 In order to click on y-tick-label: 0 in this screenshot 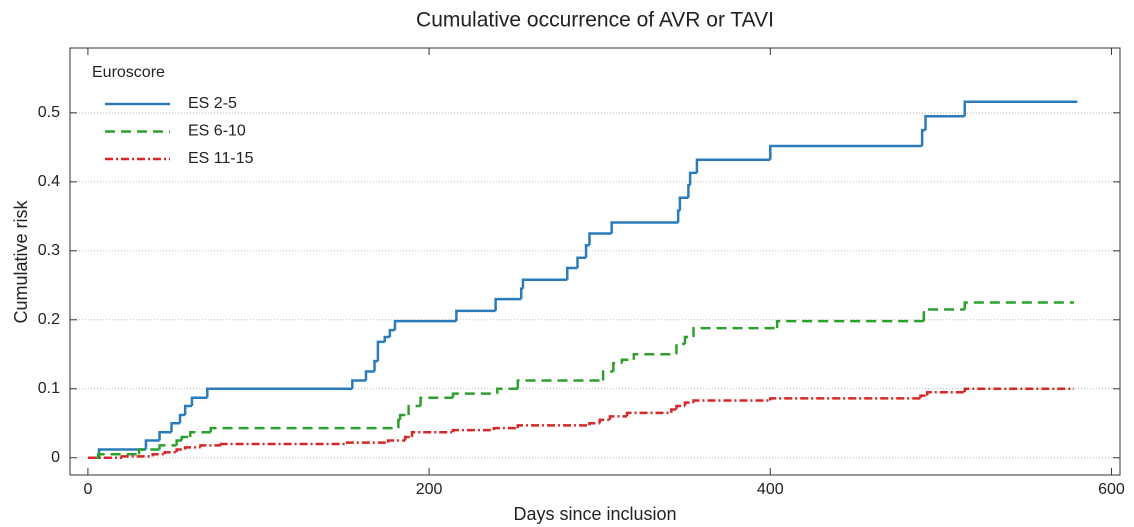, I will do `click(55, 457)`.